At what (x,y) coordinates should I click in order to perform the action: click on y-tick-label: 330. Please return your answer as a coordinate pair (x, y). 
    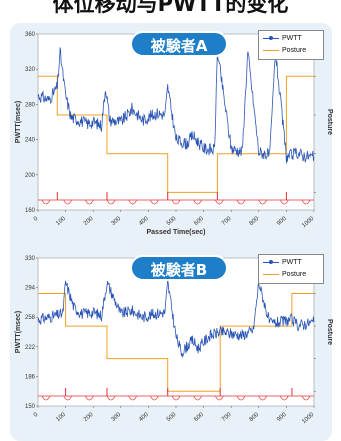
    Looking at the image, I should click on (30, 259).